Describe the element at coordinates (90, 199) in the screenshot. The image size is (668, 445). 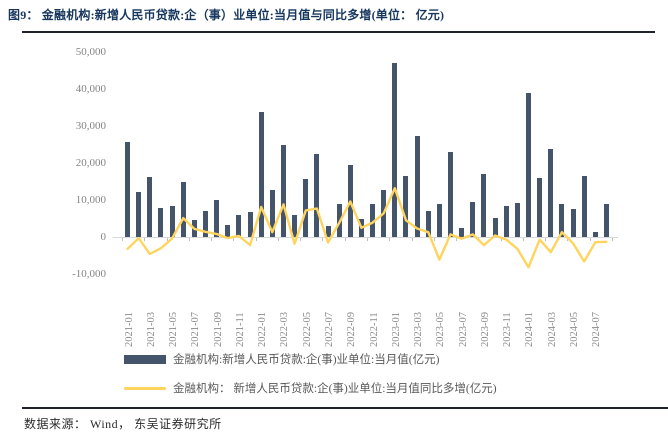
I see `y-axis-label: 10,000` at that location.